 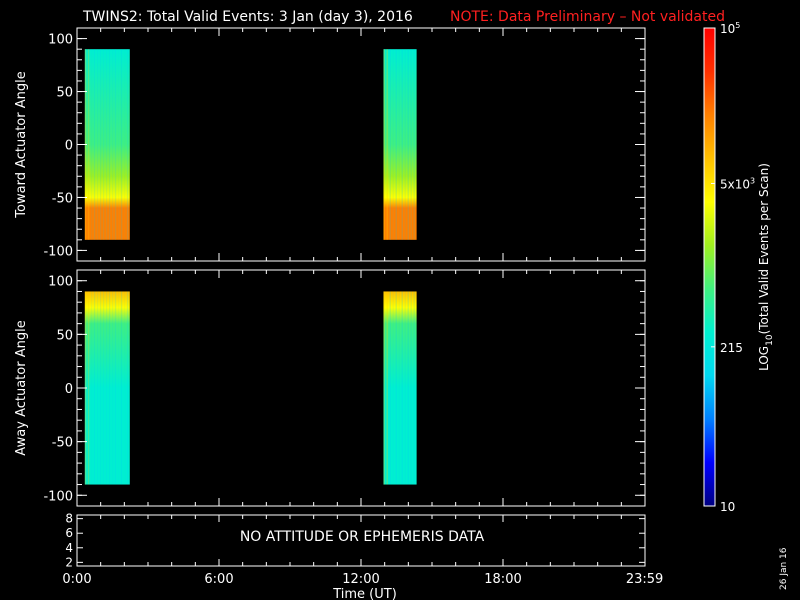 I want to click on y-tick-label: 6, so click(x=69, y=533).